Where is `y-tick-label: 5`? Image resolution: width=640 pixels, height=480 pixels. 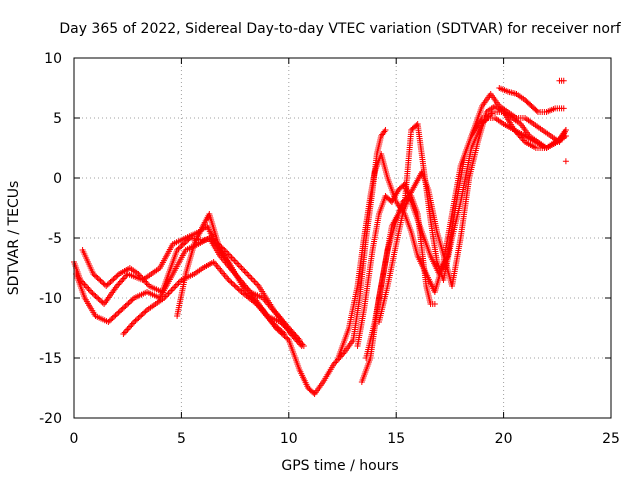
y-tick-label: 5 is located at coordinates (57, 119).